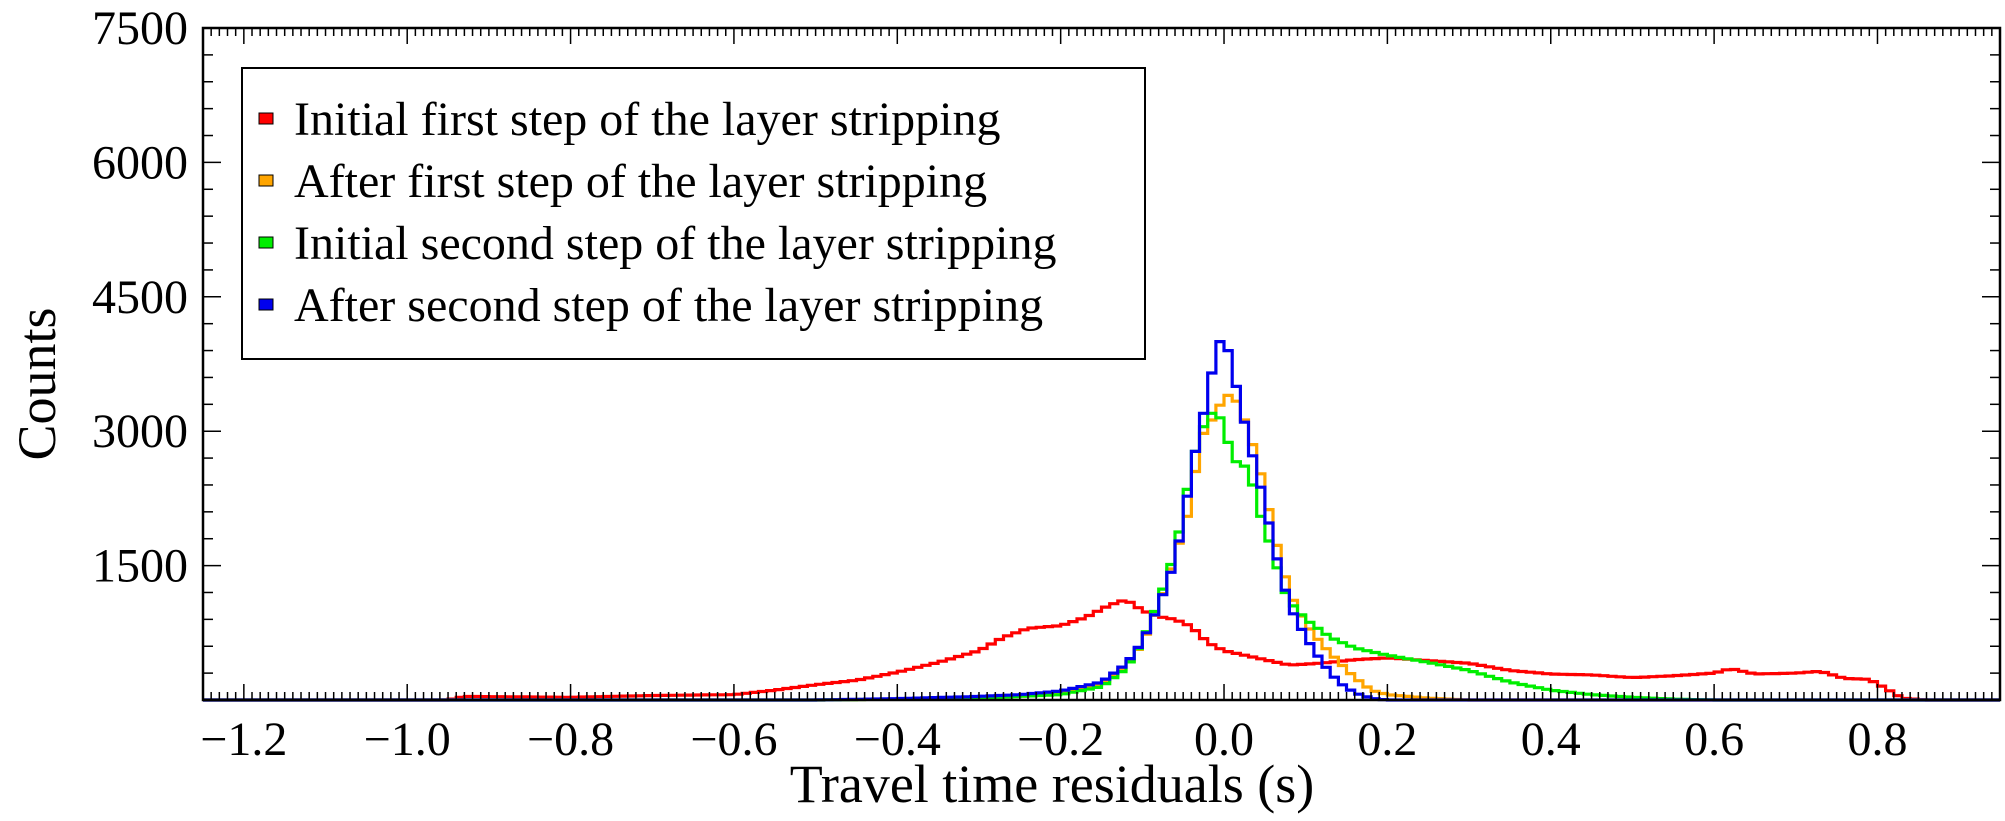 The height and width of the screenshot is (821, 2005). Describe the element at coordinates (1224, 739) in the screenshot. I see `x-tick-label: 0.0` at that location.